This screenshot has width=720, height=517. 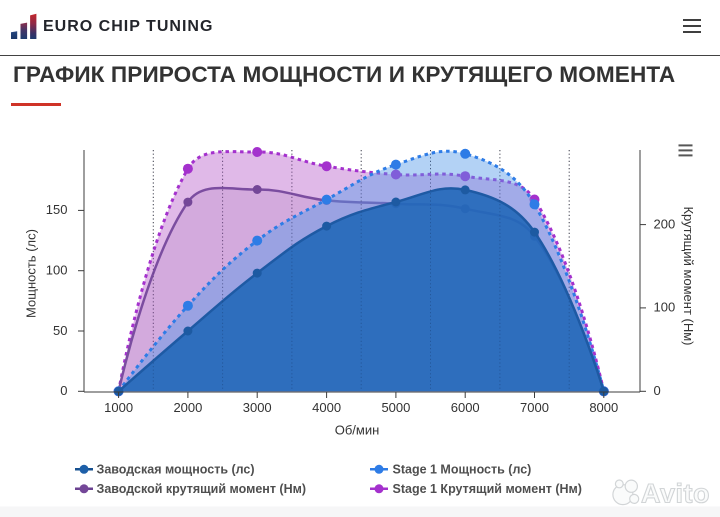 I want to click on svg-text: 5000, so click(x=395, y=407).